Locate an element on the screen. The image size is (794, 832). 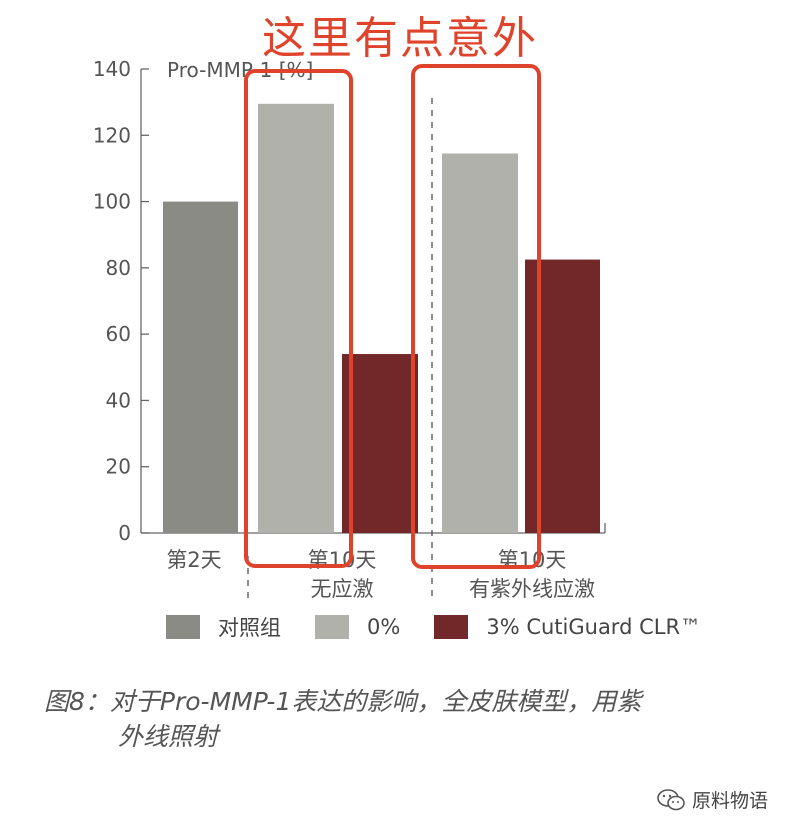
bar-2-0% is located at coordinates (296, 318).